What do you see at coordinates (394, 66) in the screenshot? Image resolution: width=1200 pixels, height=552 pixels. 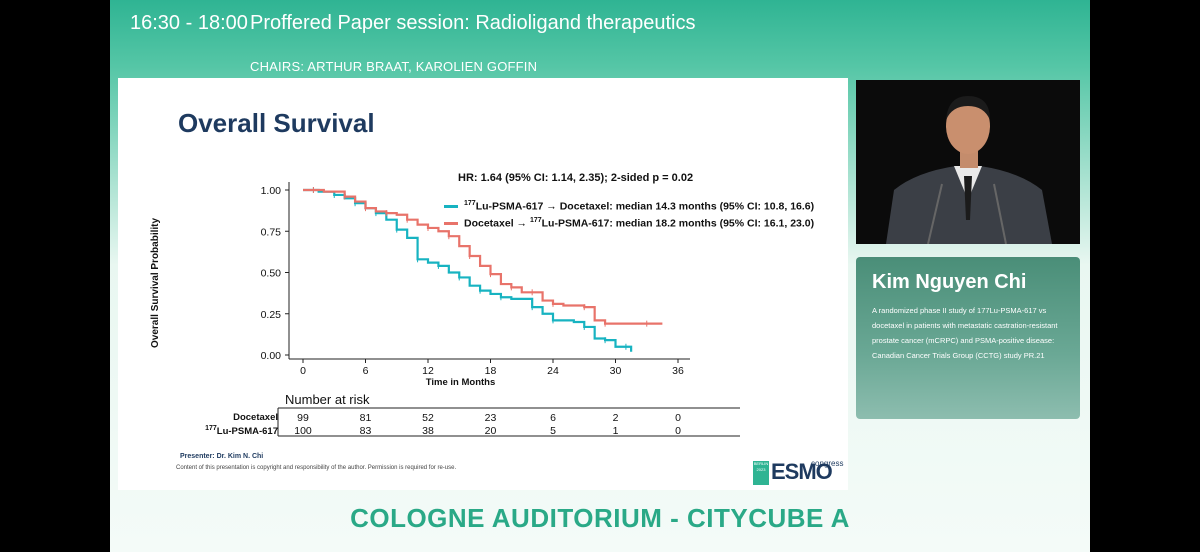 I see `session-chairs: CHAIRS: ARTHUR BRAAT, KAROLIEN GOFFIN` at bounding box center [394, 66].